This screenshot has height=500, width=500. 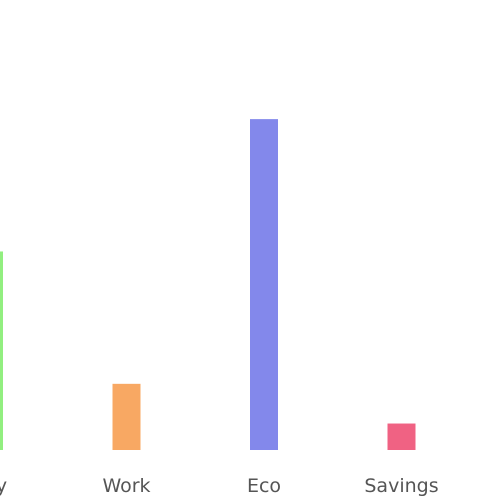 I want to click on x-tick-label-savings: Savings, so click(x=401, y=486).